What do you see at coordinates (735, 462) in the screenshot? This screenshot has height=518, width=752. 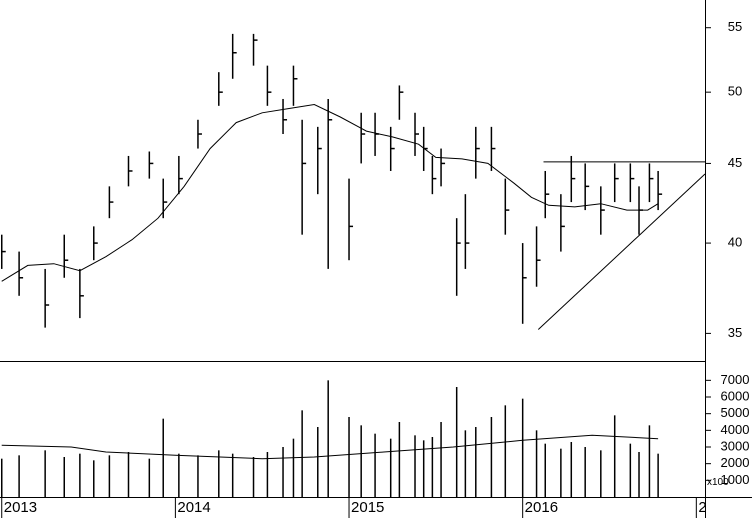 I see `volume-tick-label: 2000` at bounding box center [735, 462].